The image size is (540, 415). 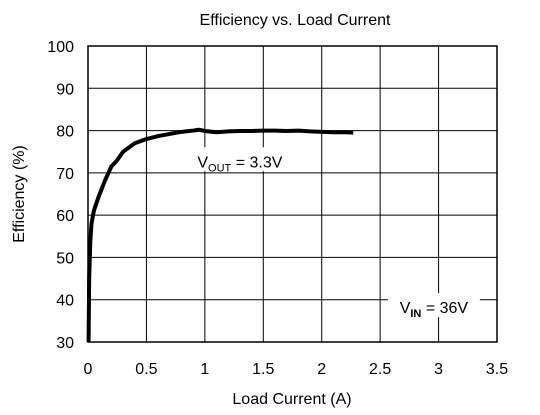 I want to click on x-tick-label: 0, so click(x=88, y=369).